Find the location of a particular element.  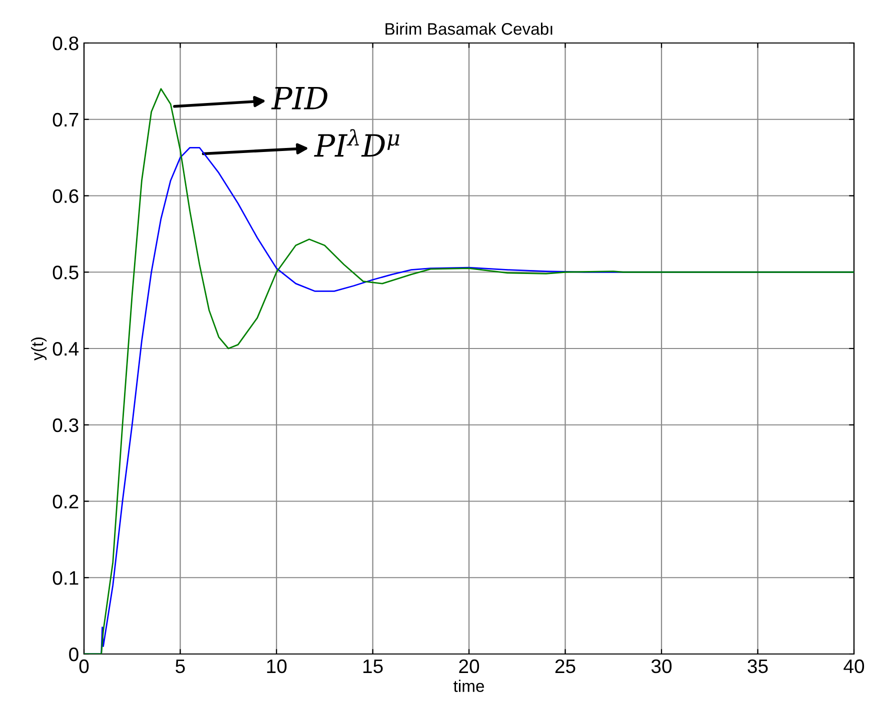

x-tick-label: 35 is located at coordinates (758, 666).